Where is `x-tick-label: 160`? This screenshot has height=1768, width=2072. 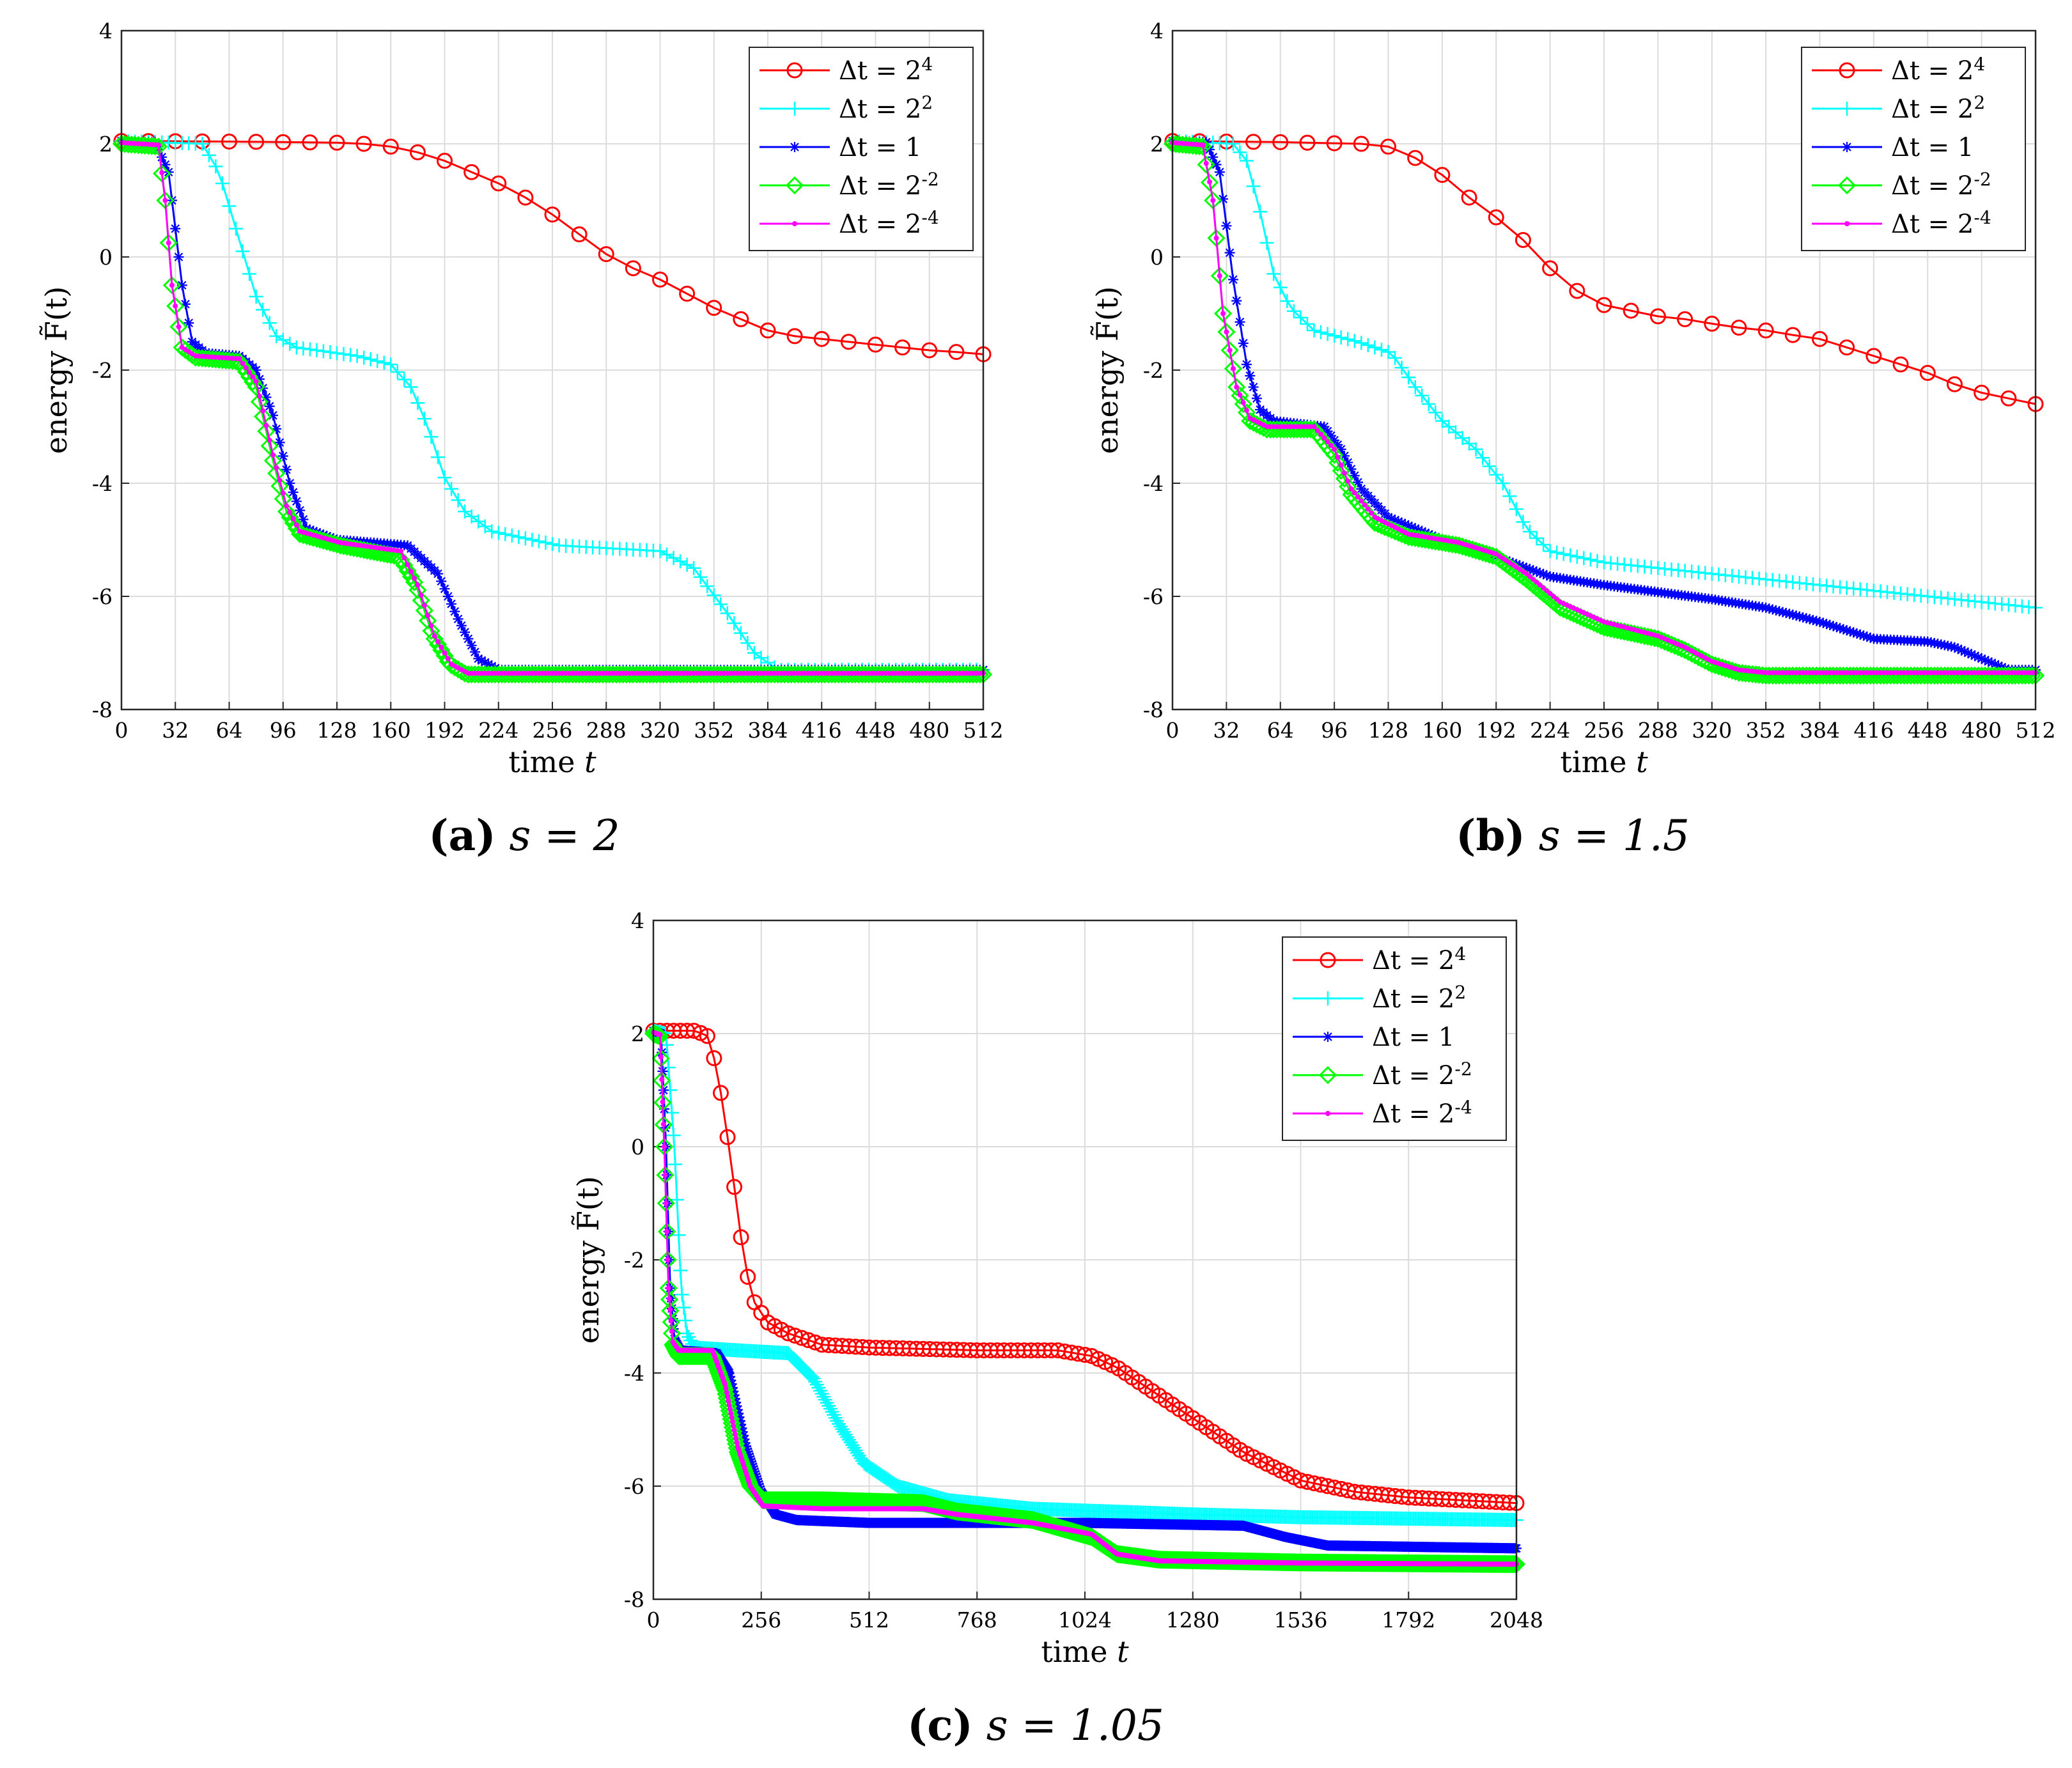
x-tick-label: 160 is located at coordinates (1442, 730).